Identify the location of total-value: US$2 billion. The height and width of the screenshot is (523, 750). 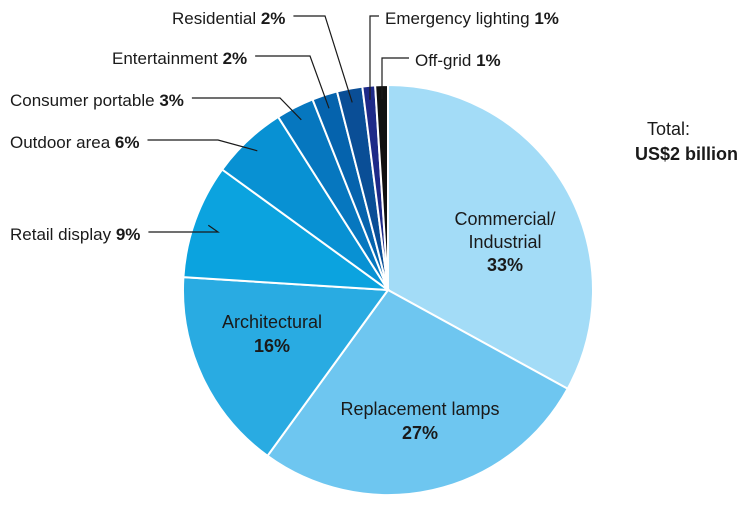
(686, 154).